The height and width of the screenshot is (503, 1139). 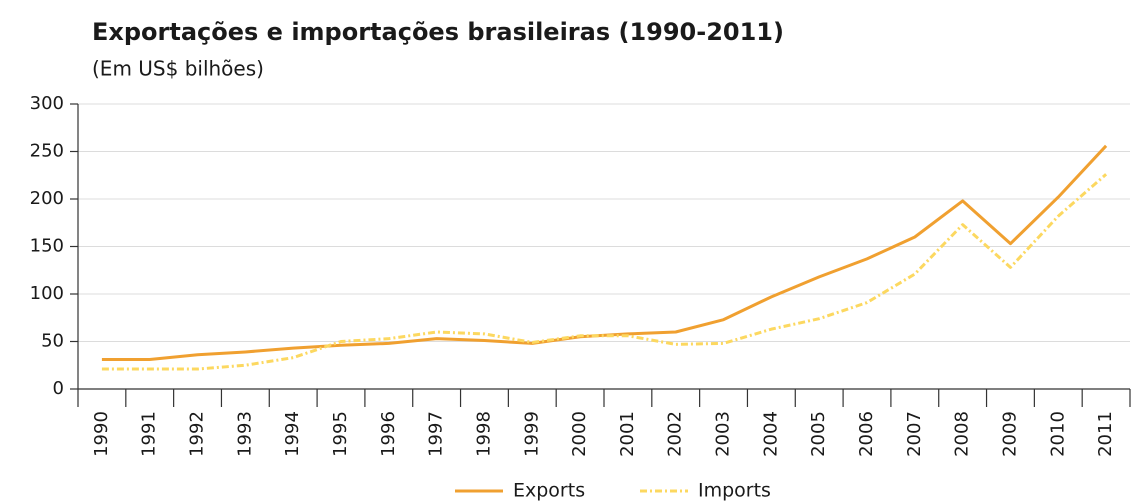 What do you see at coordinates (866, 434) in the screenshot?
I see `x-tick-label: 2006` at bounding box center [866, 434].